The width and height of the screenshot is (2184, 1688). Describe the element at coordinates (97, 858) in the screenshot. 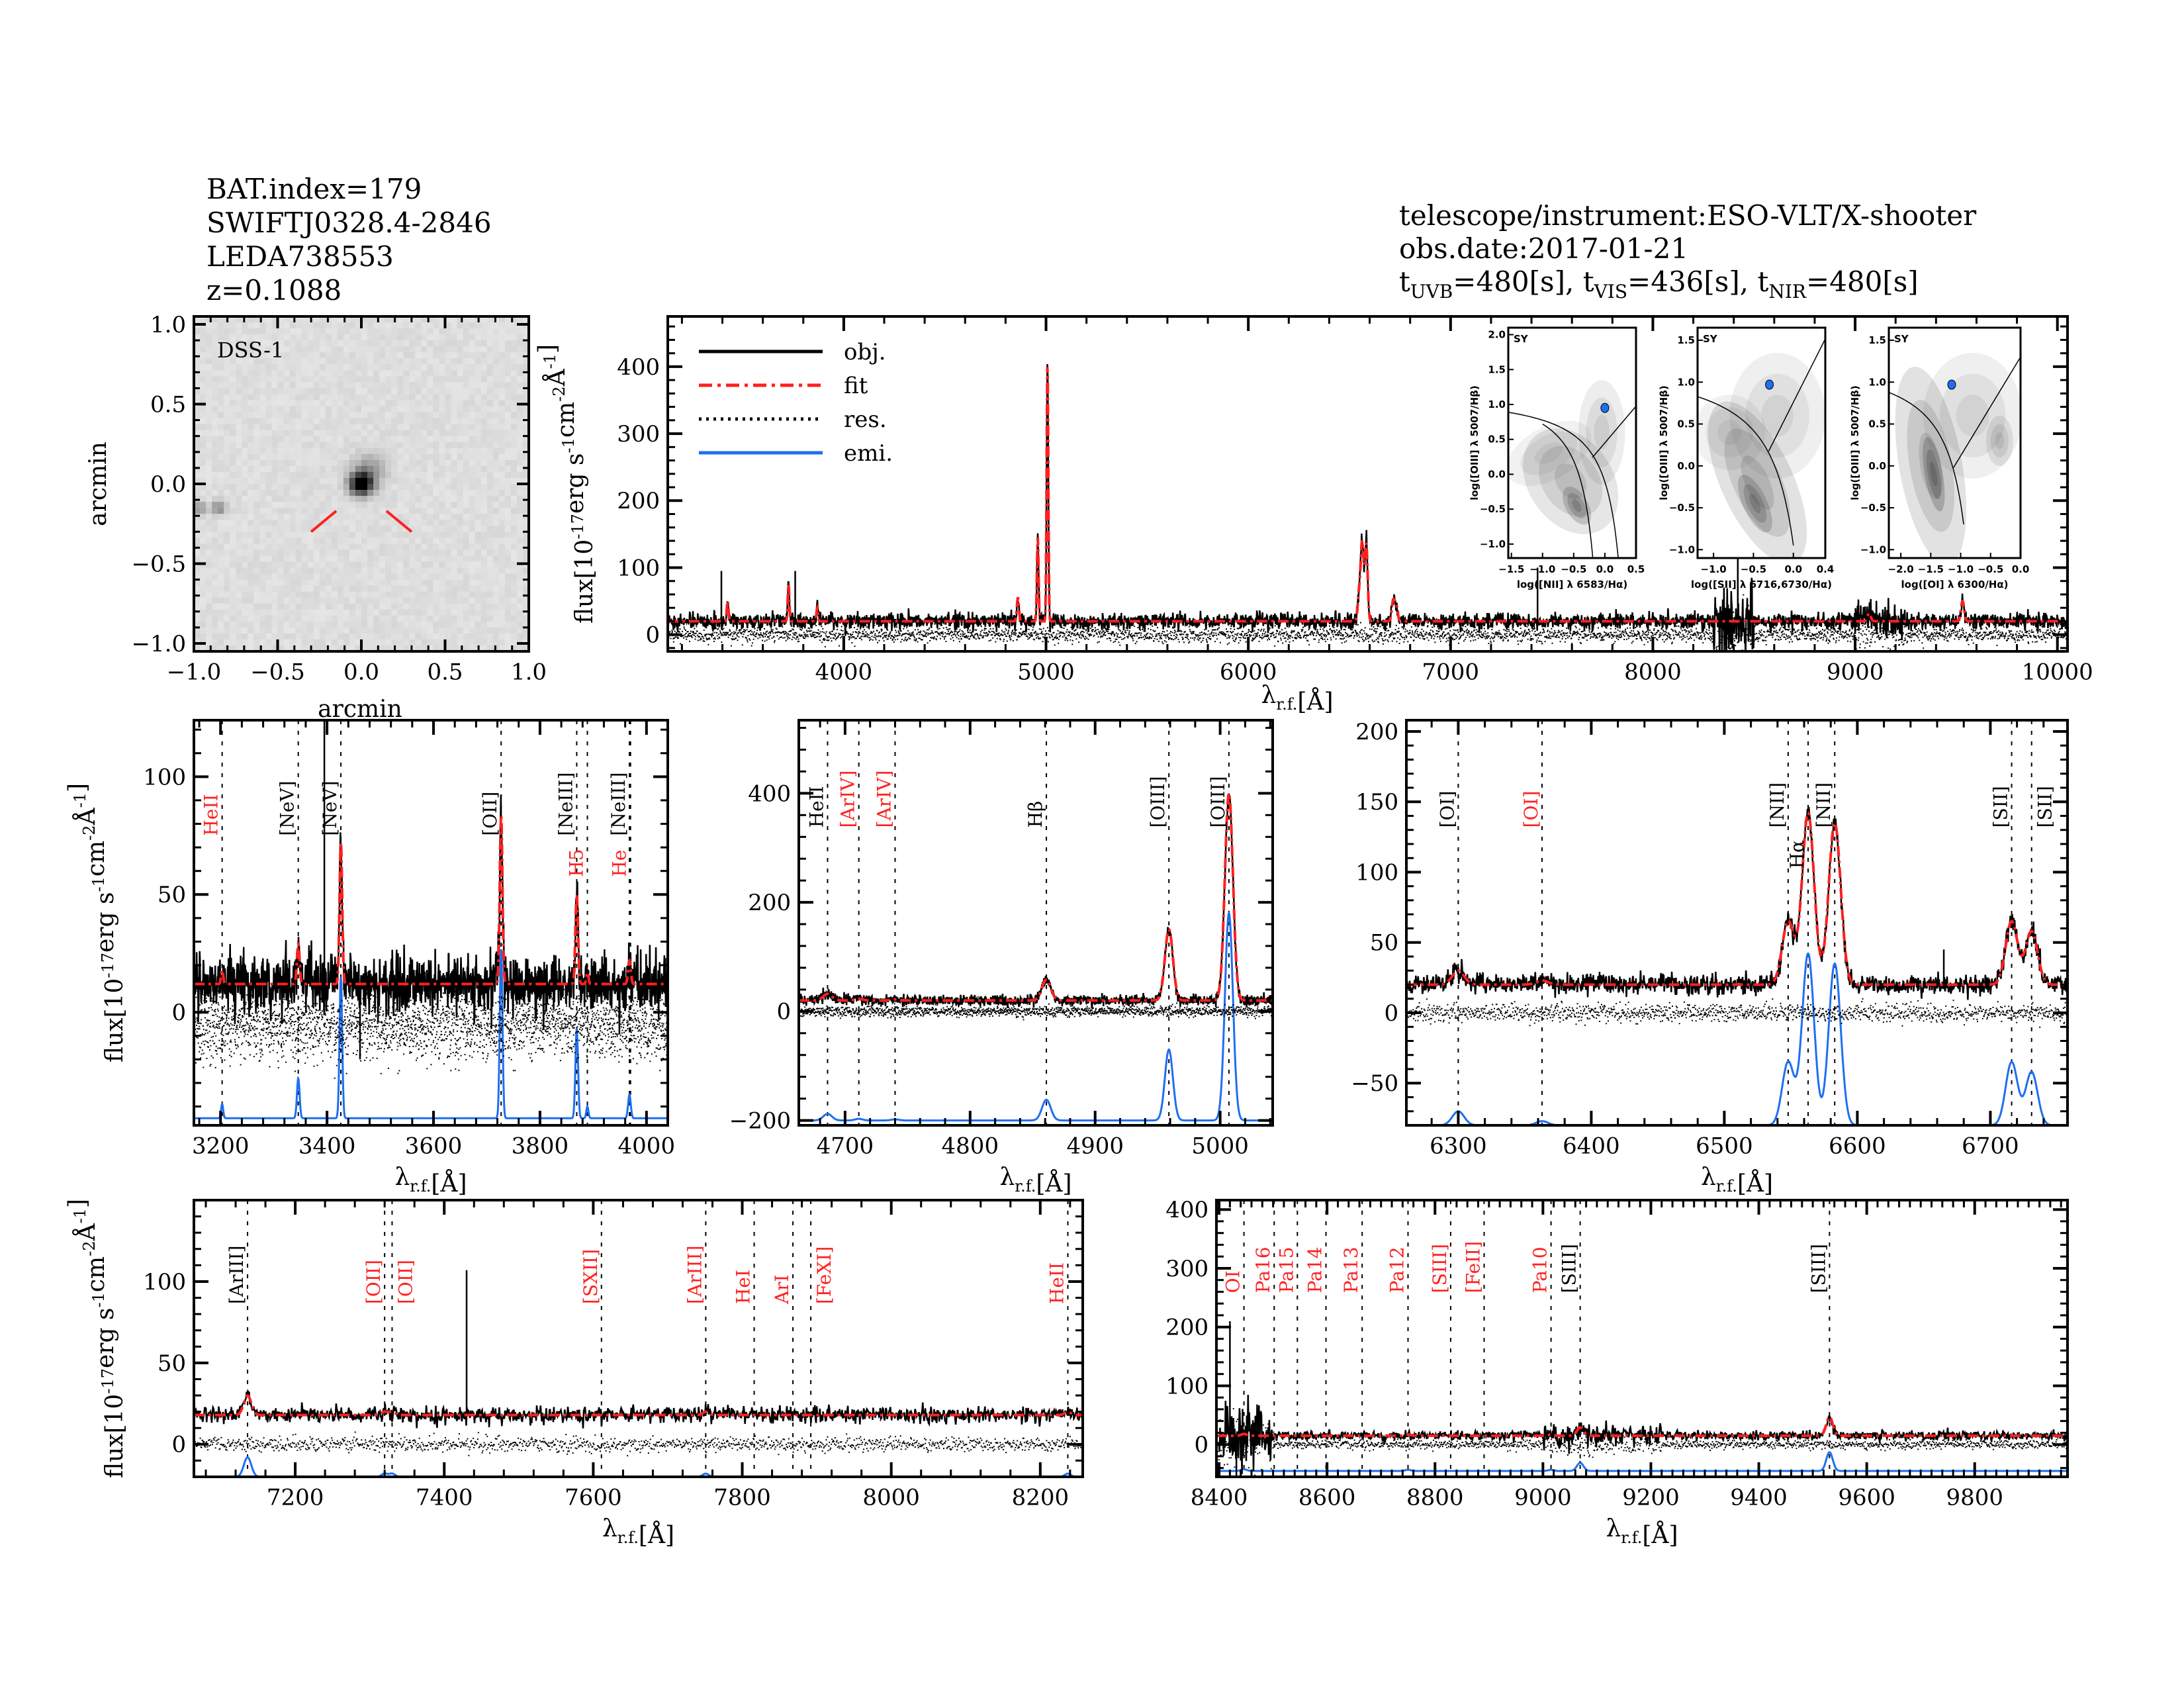

I see `label-part: cm` at that location.